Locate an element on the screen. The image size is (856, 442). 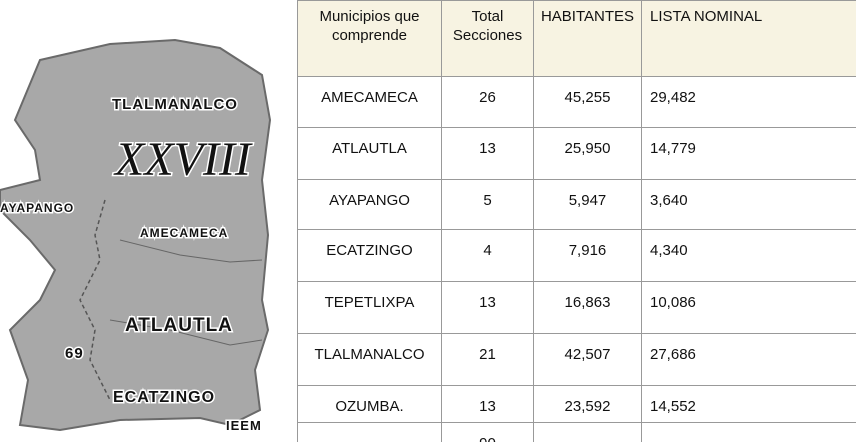
table-cell: 10,086 is located at coordinates (748, 307).